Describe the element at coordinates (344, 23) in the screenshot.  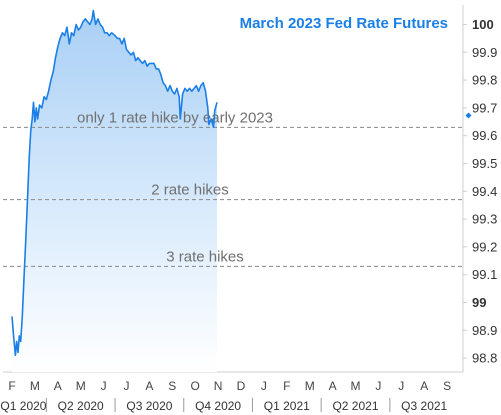
I see `chart-title: March 2023 Fed Rate Futures` at that location.